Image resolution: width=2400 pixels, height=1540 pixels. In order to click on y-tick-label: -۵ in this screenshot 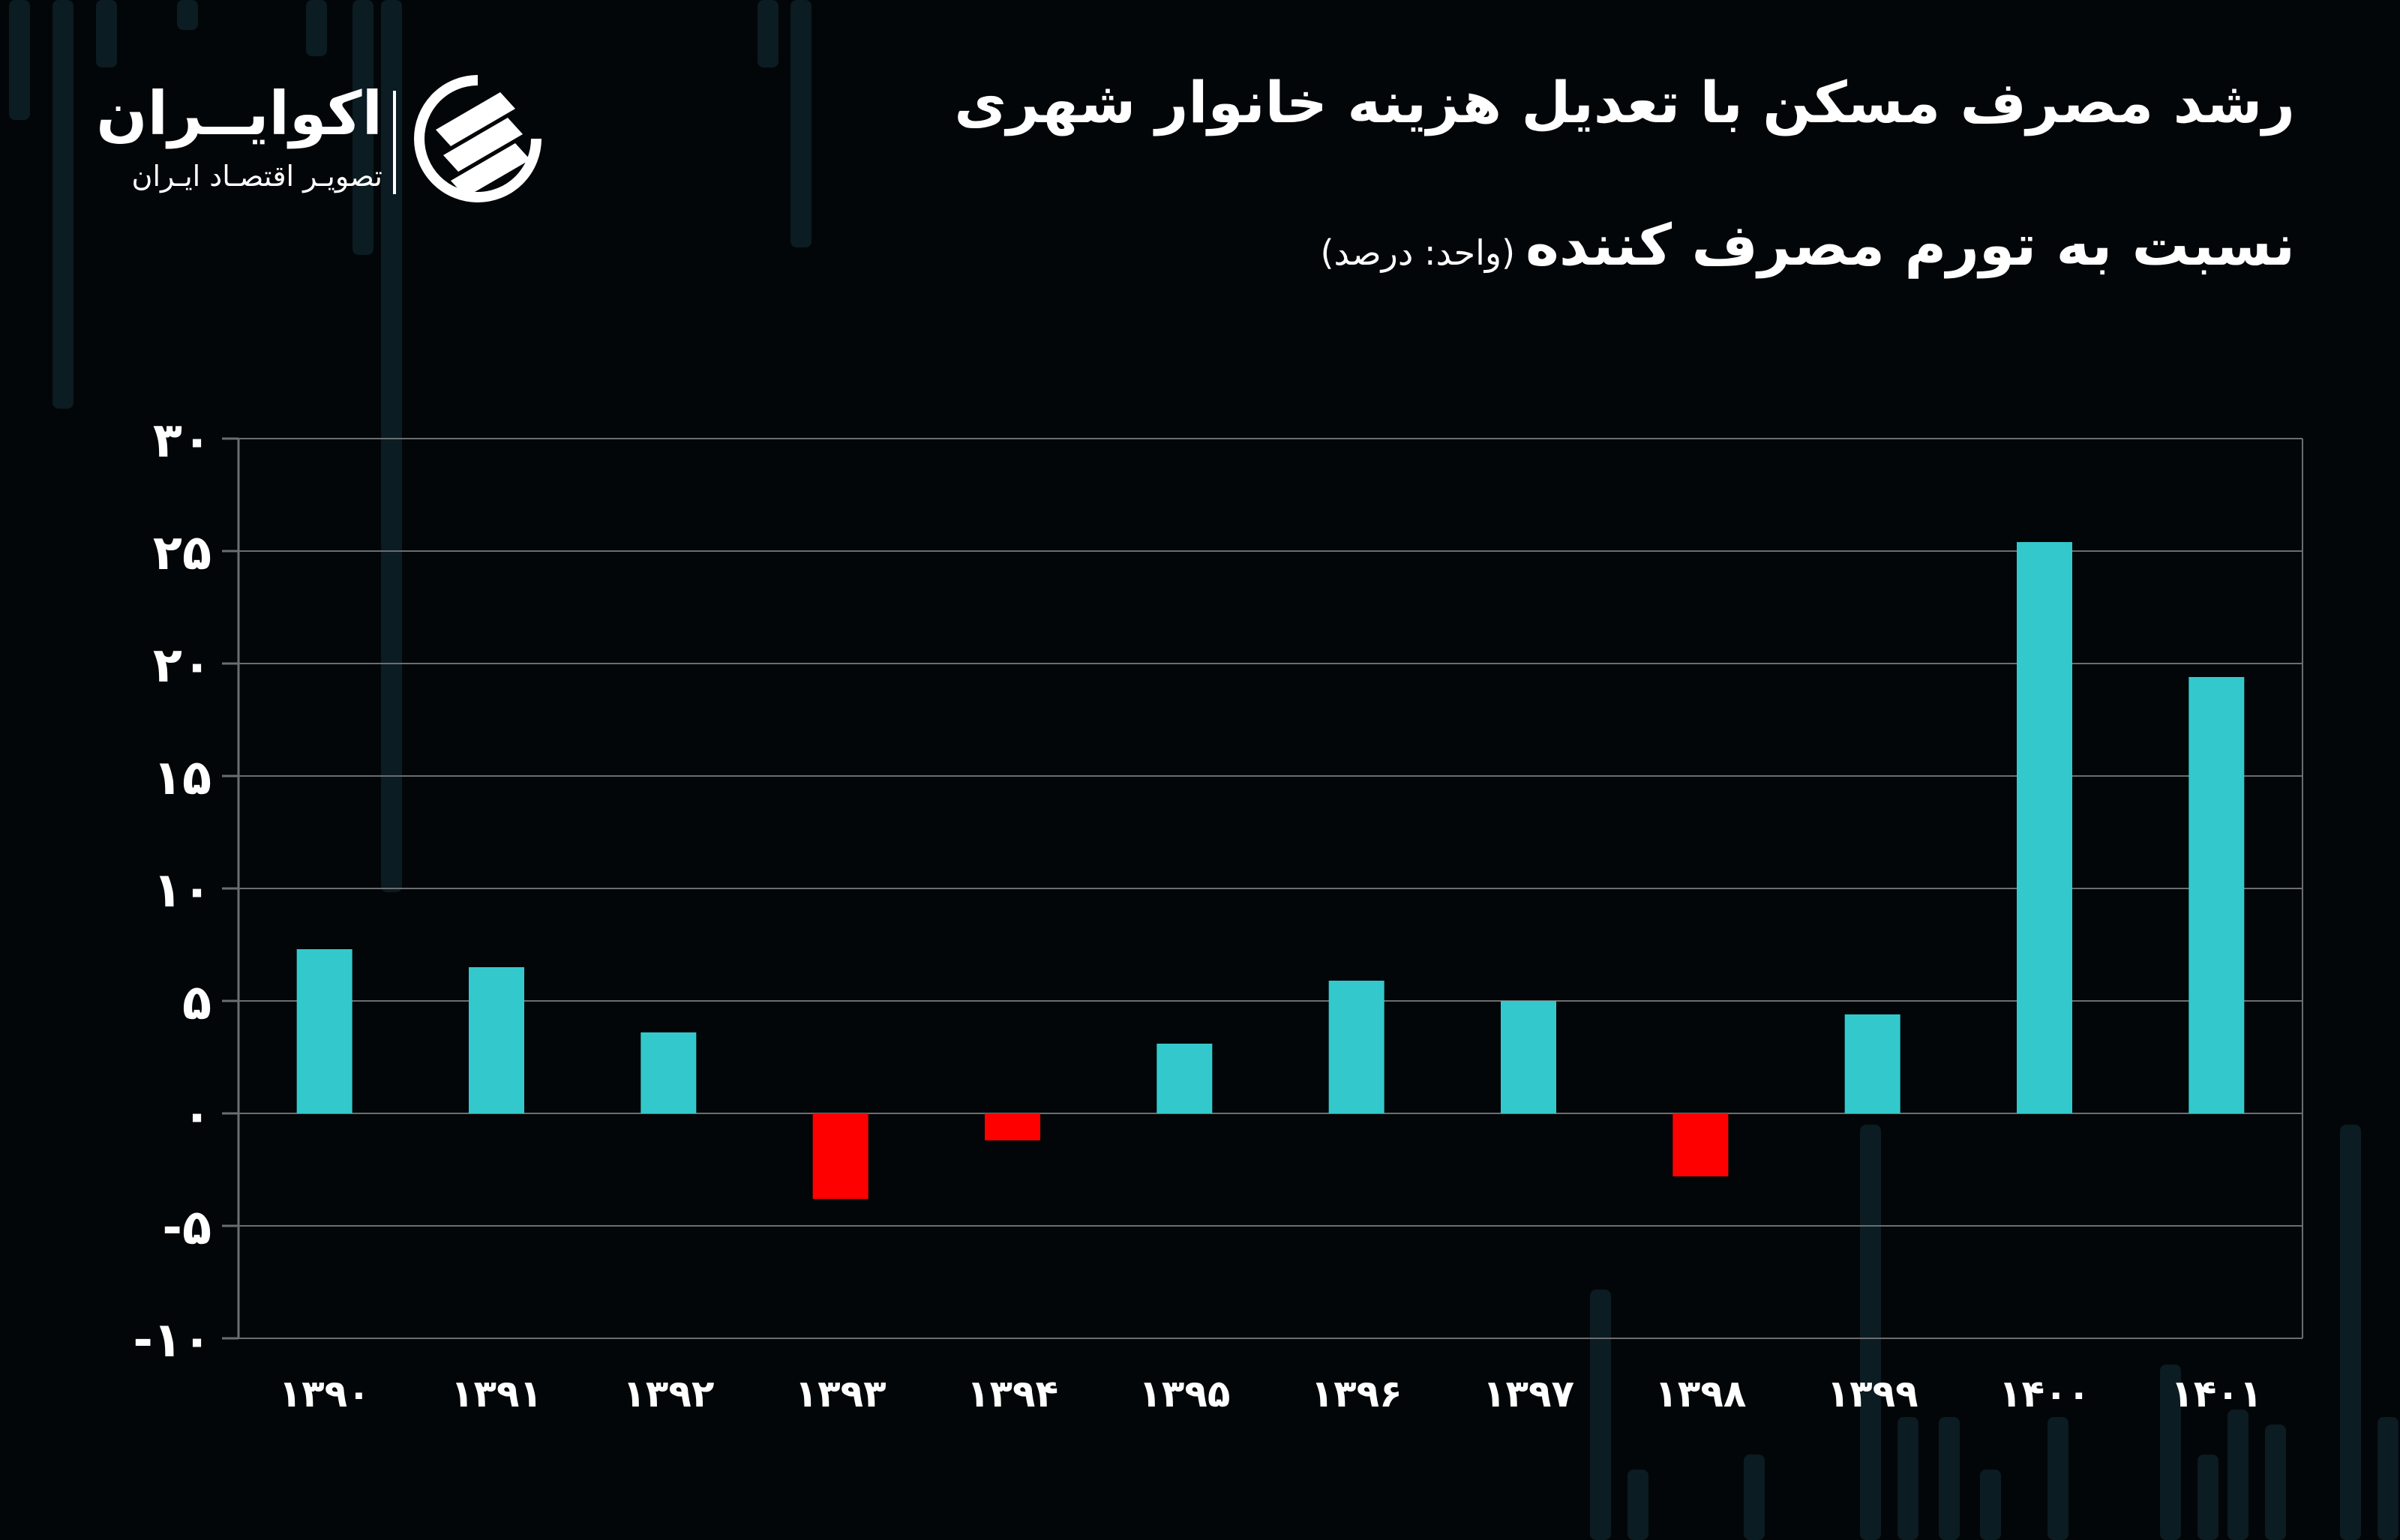, I will do `click(187, 1228)`.